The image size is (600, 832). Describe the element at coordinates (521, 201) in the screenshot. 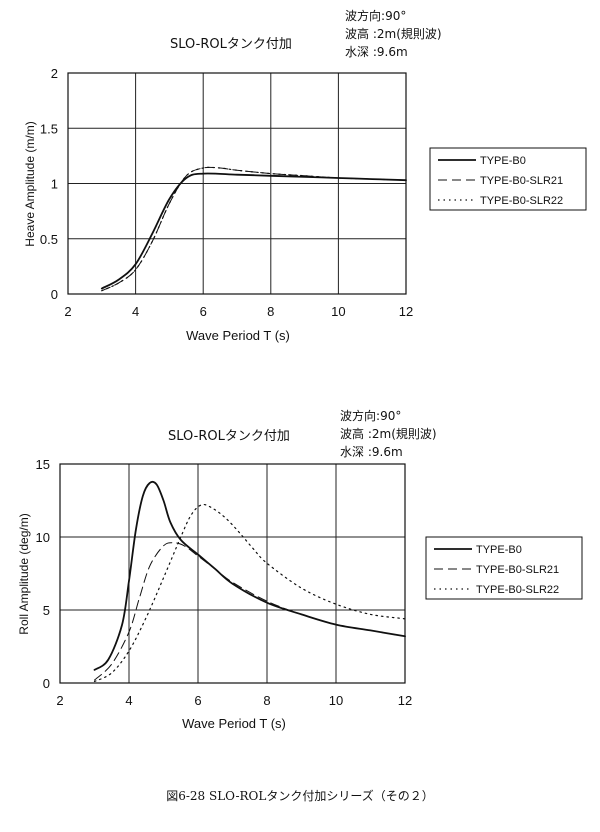

I see `heave-legend-label-slr22: TYPE-B0-SLR22` at that location.